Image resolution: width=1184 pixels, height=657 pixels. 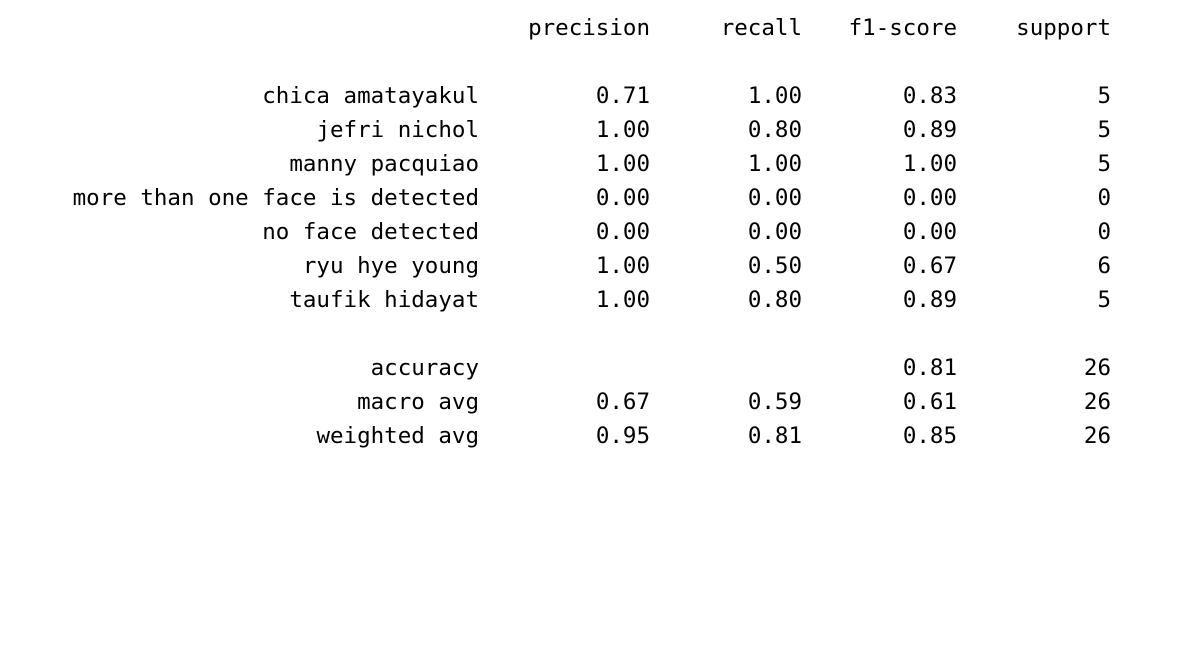 What do you see at coordinates (397, 130) in the screenshot?
I see `class-label: jefri nichol` at bounding box center [397, 130].